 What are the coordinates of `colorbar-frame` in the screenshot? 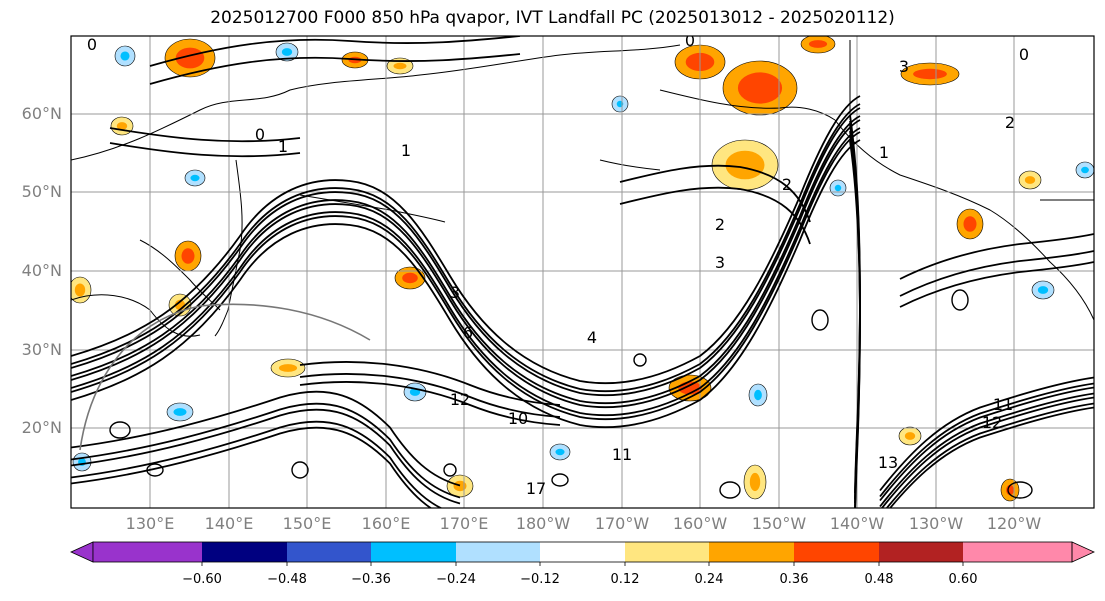 It's located at (582, 552).